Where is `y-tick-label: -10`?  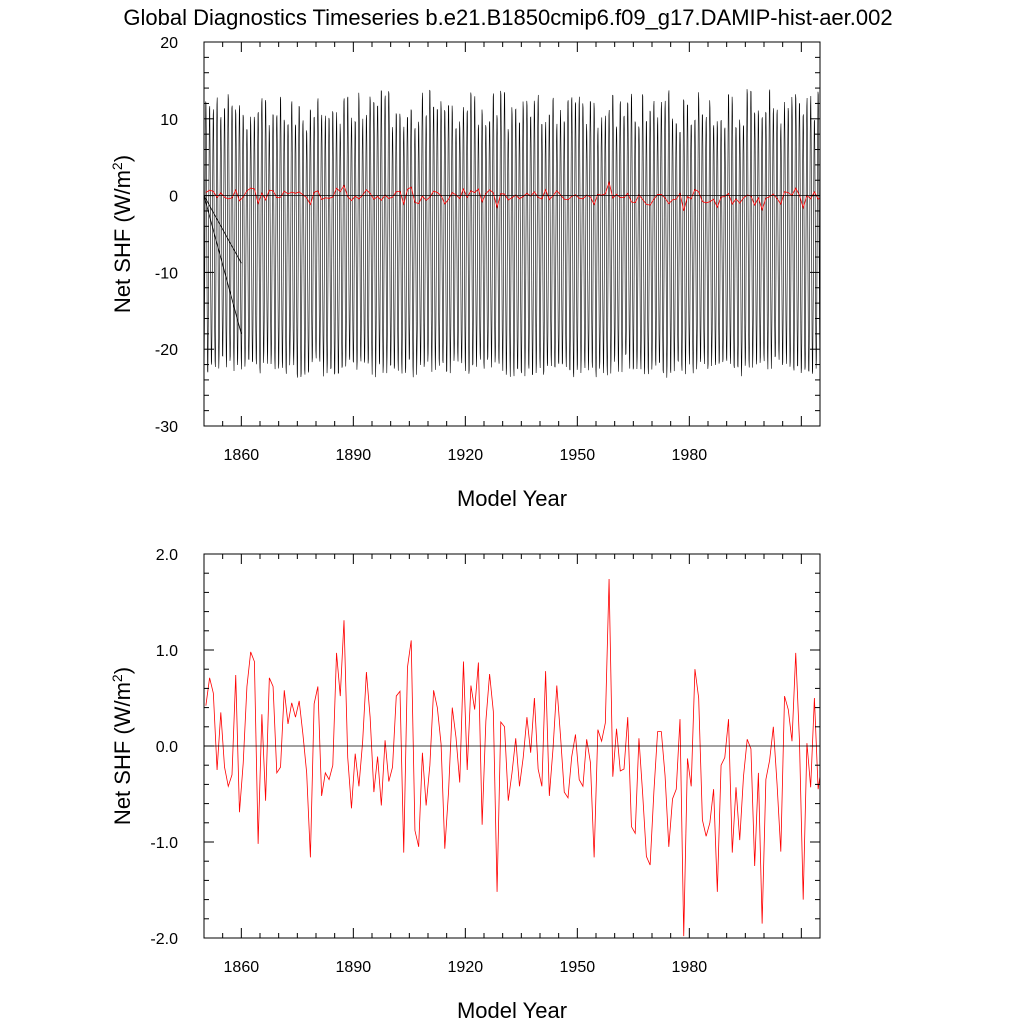 y-tick-label: -10 is located at coordinates (166, 273).